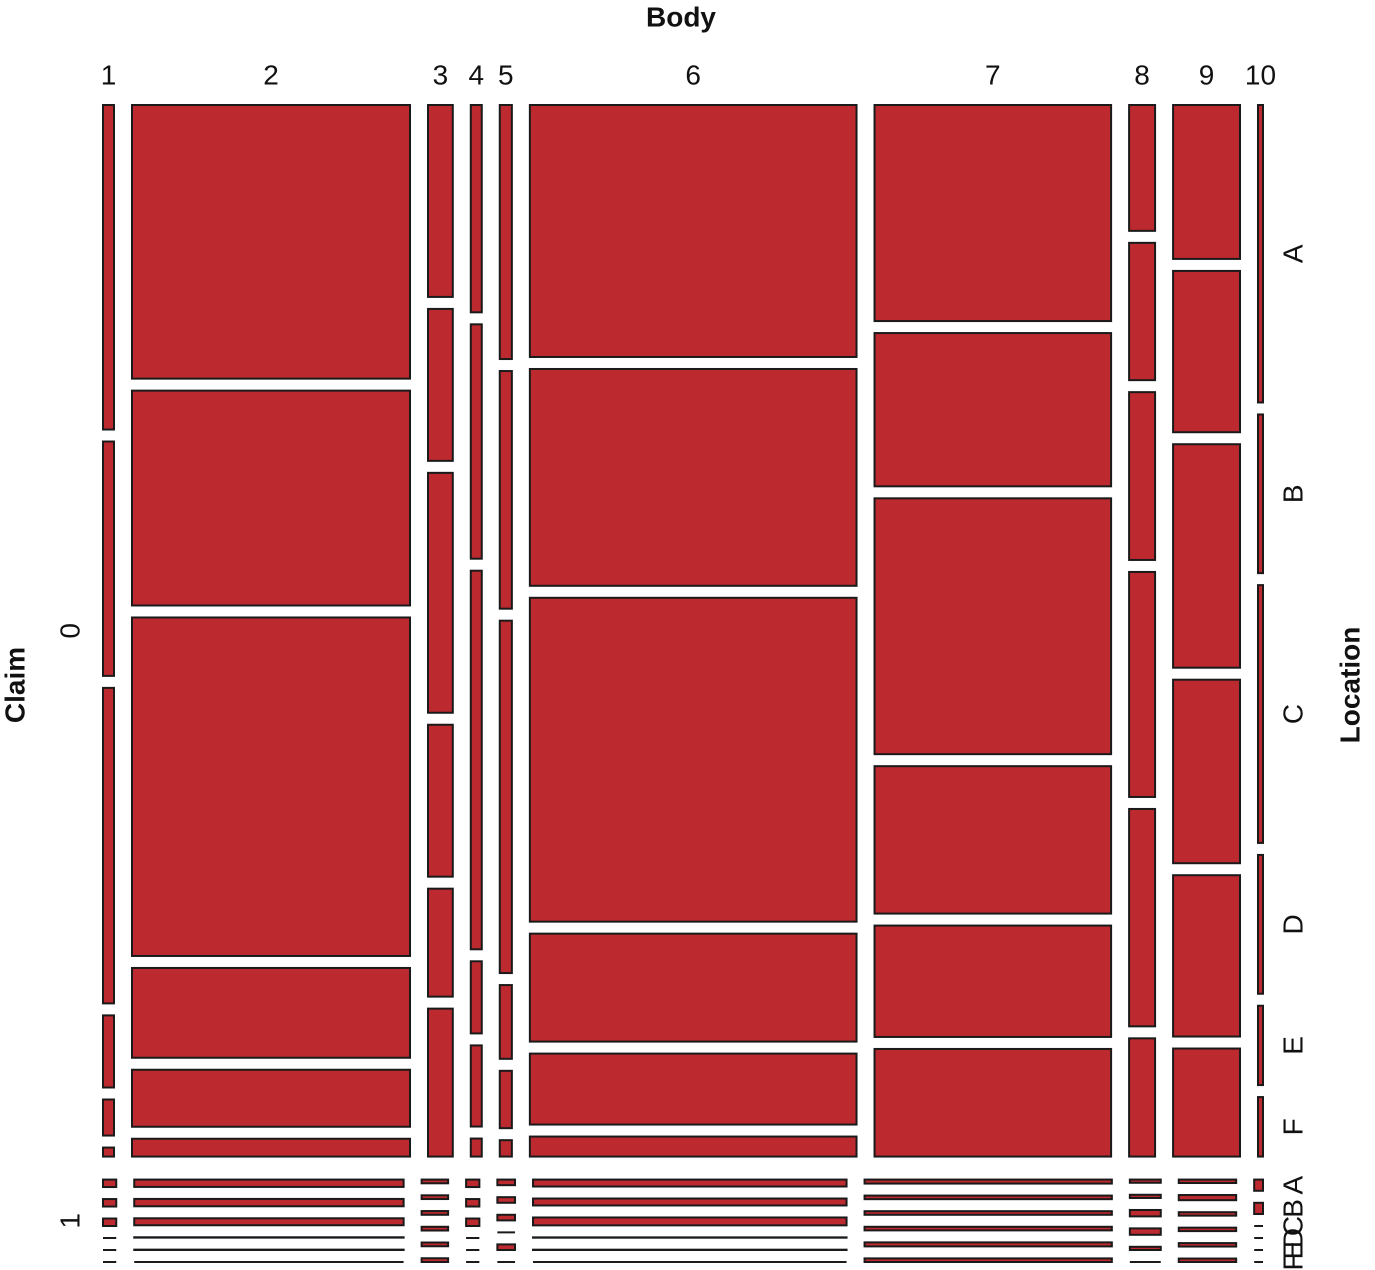  What do you see at coordinates (1292, 1238) in the screenshot?
I see `location-label: D` at bounding box center [1292, 1238].